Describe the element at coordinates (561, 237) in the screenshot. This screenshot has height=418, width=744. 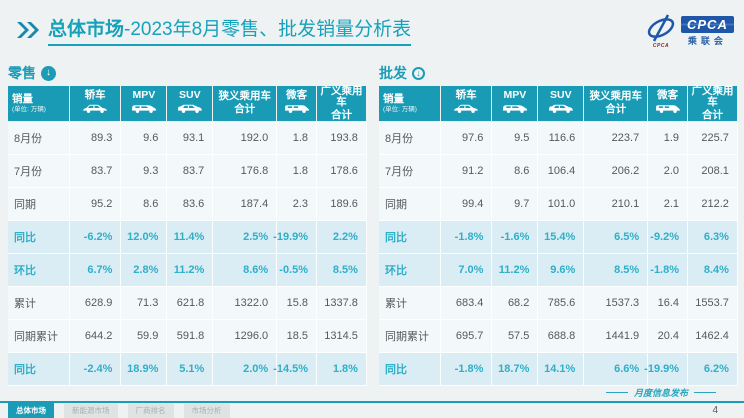
I see `table-cell: 15.4%` at that location.